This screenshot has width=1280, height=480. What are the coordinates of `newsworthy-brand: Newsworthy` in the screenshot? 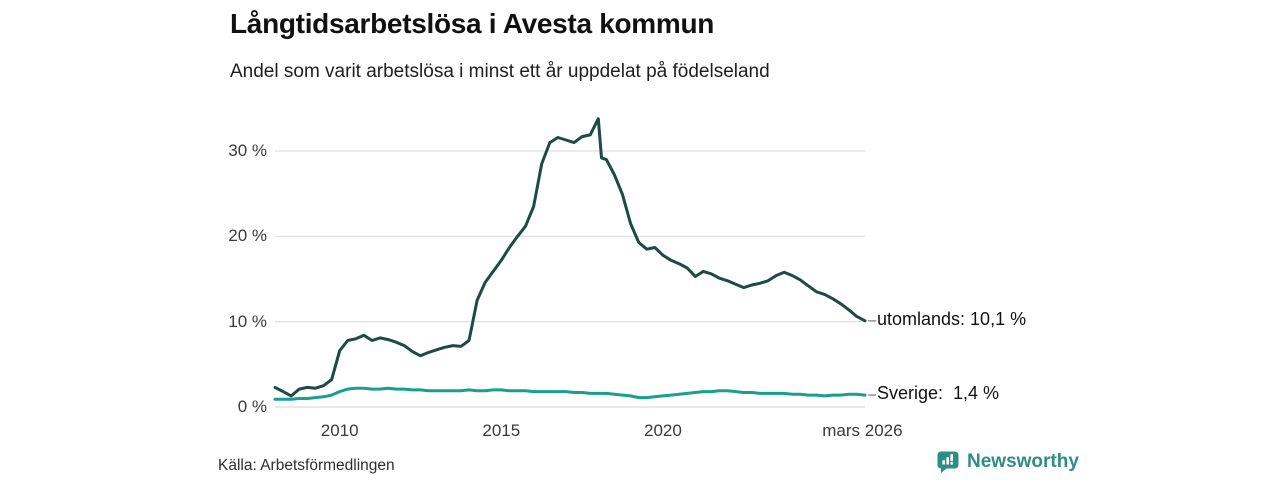 It's located at (1007, 462).